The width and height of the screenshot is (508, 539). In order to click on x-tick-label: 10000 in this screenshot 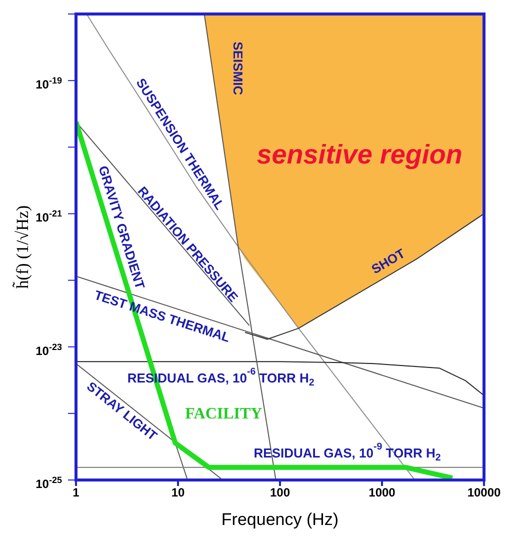, I will do `click(484, 493)`.